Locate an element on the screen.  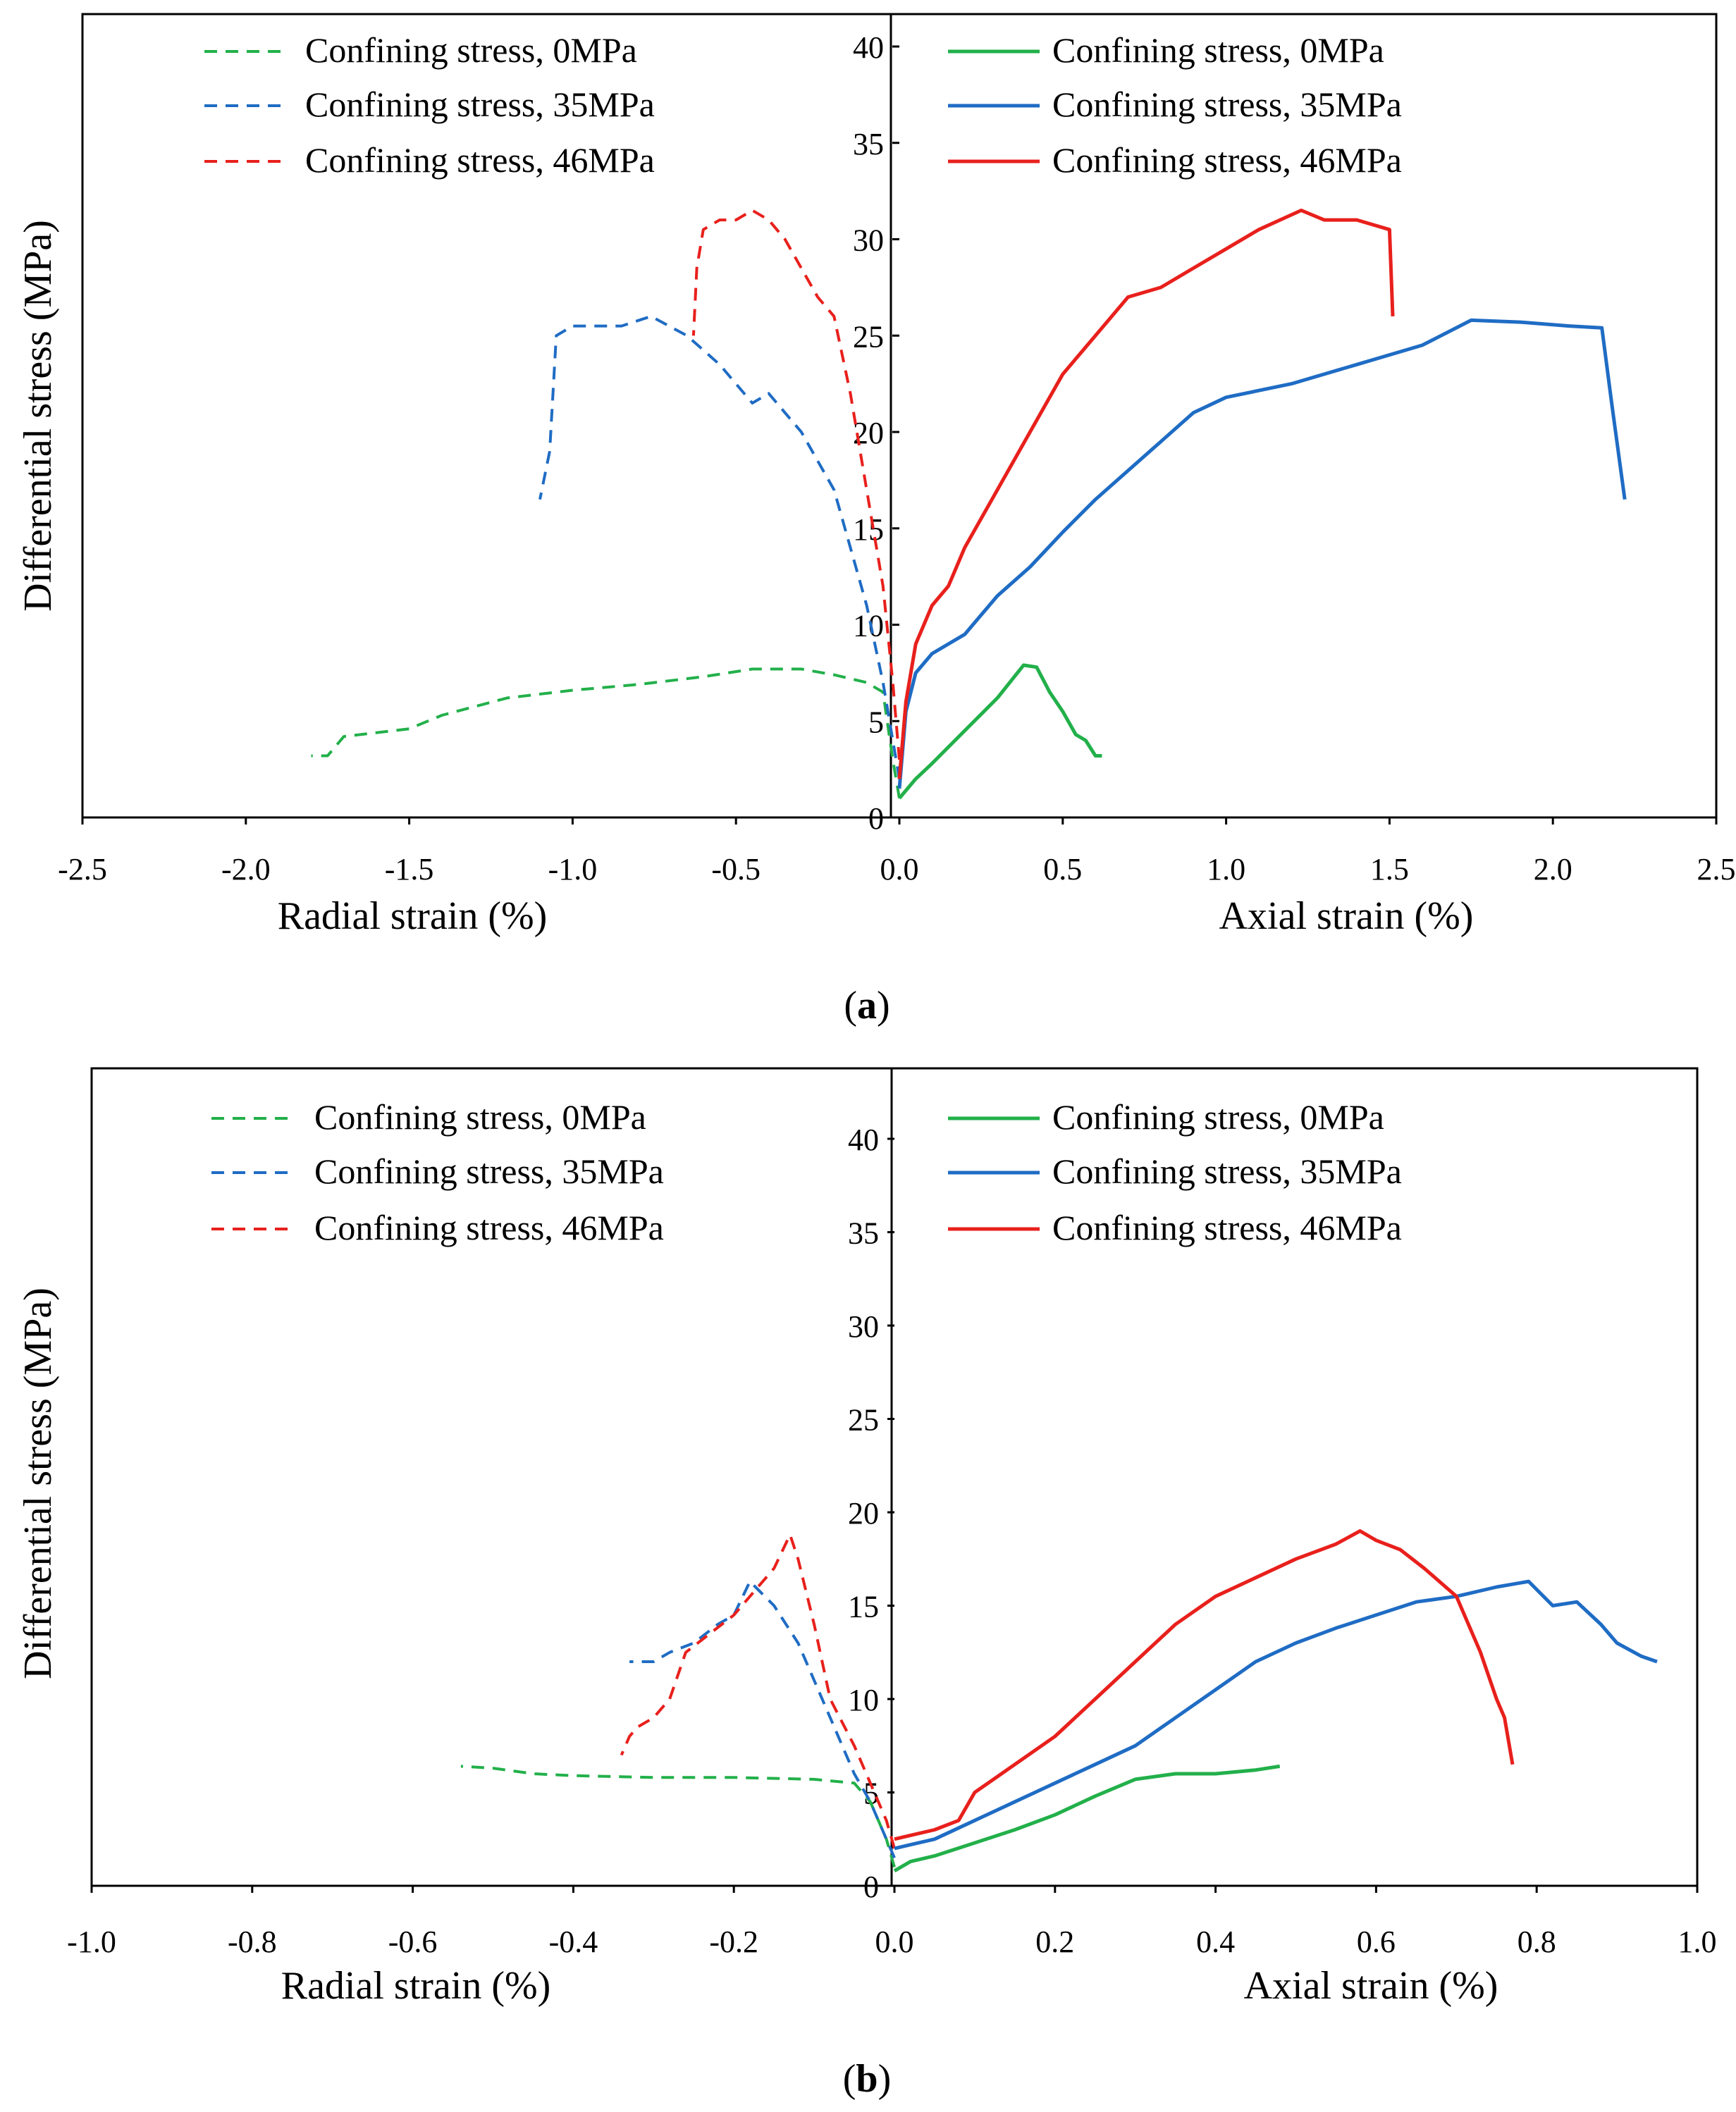
series-line-radial-46mpa-b is located at coordinates (758, 1691).